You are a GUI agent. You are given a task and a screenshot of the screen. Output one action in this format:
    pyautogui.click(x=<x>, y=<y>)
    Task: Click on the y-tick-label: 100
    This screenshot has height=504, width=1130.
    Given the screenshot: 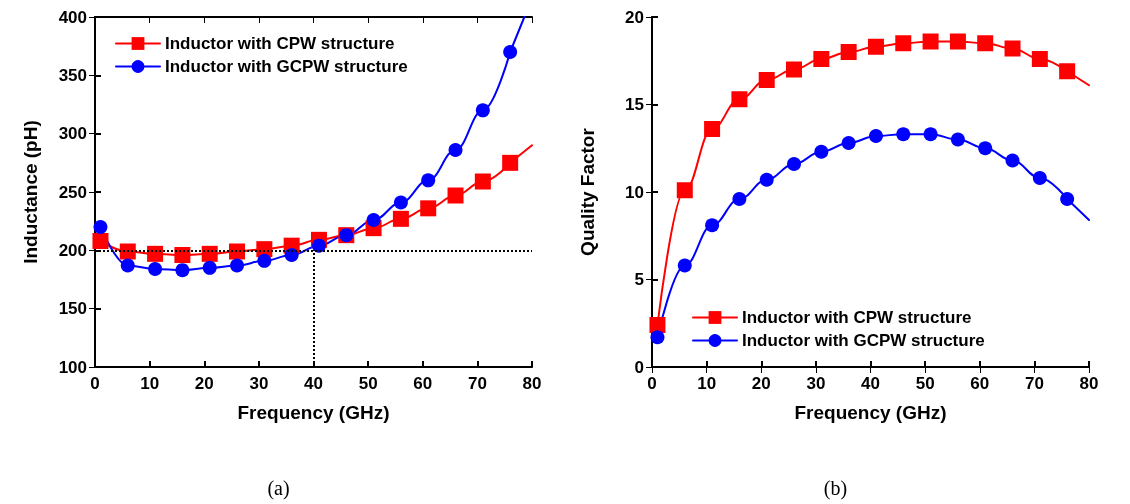 What is the action you would take?
    pyautogui.click(x=72, y=367)
    